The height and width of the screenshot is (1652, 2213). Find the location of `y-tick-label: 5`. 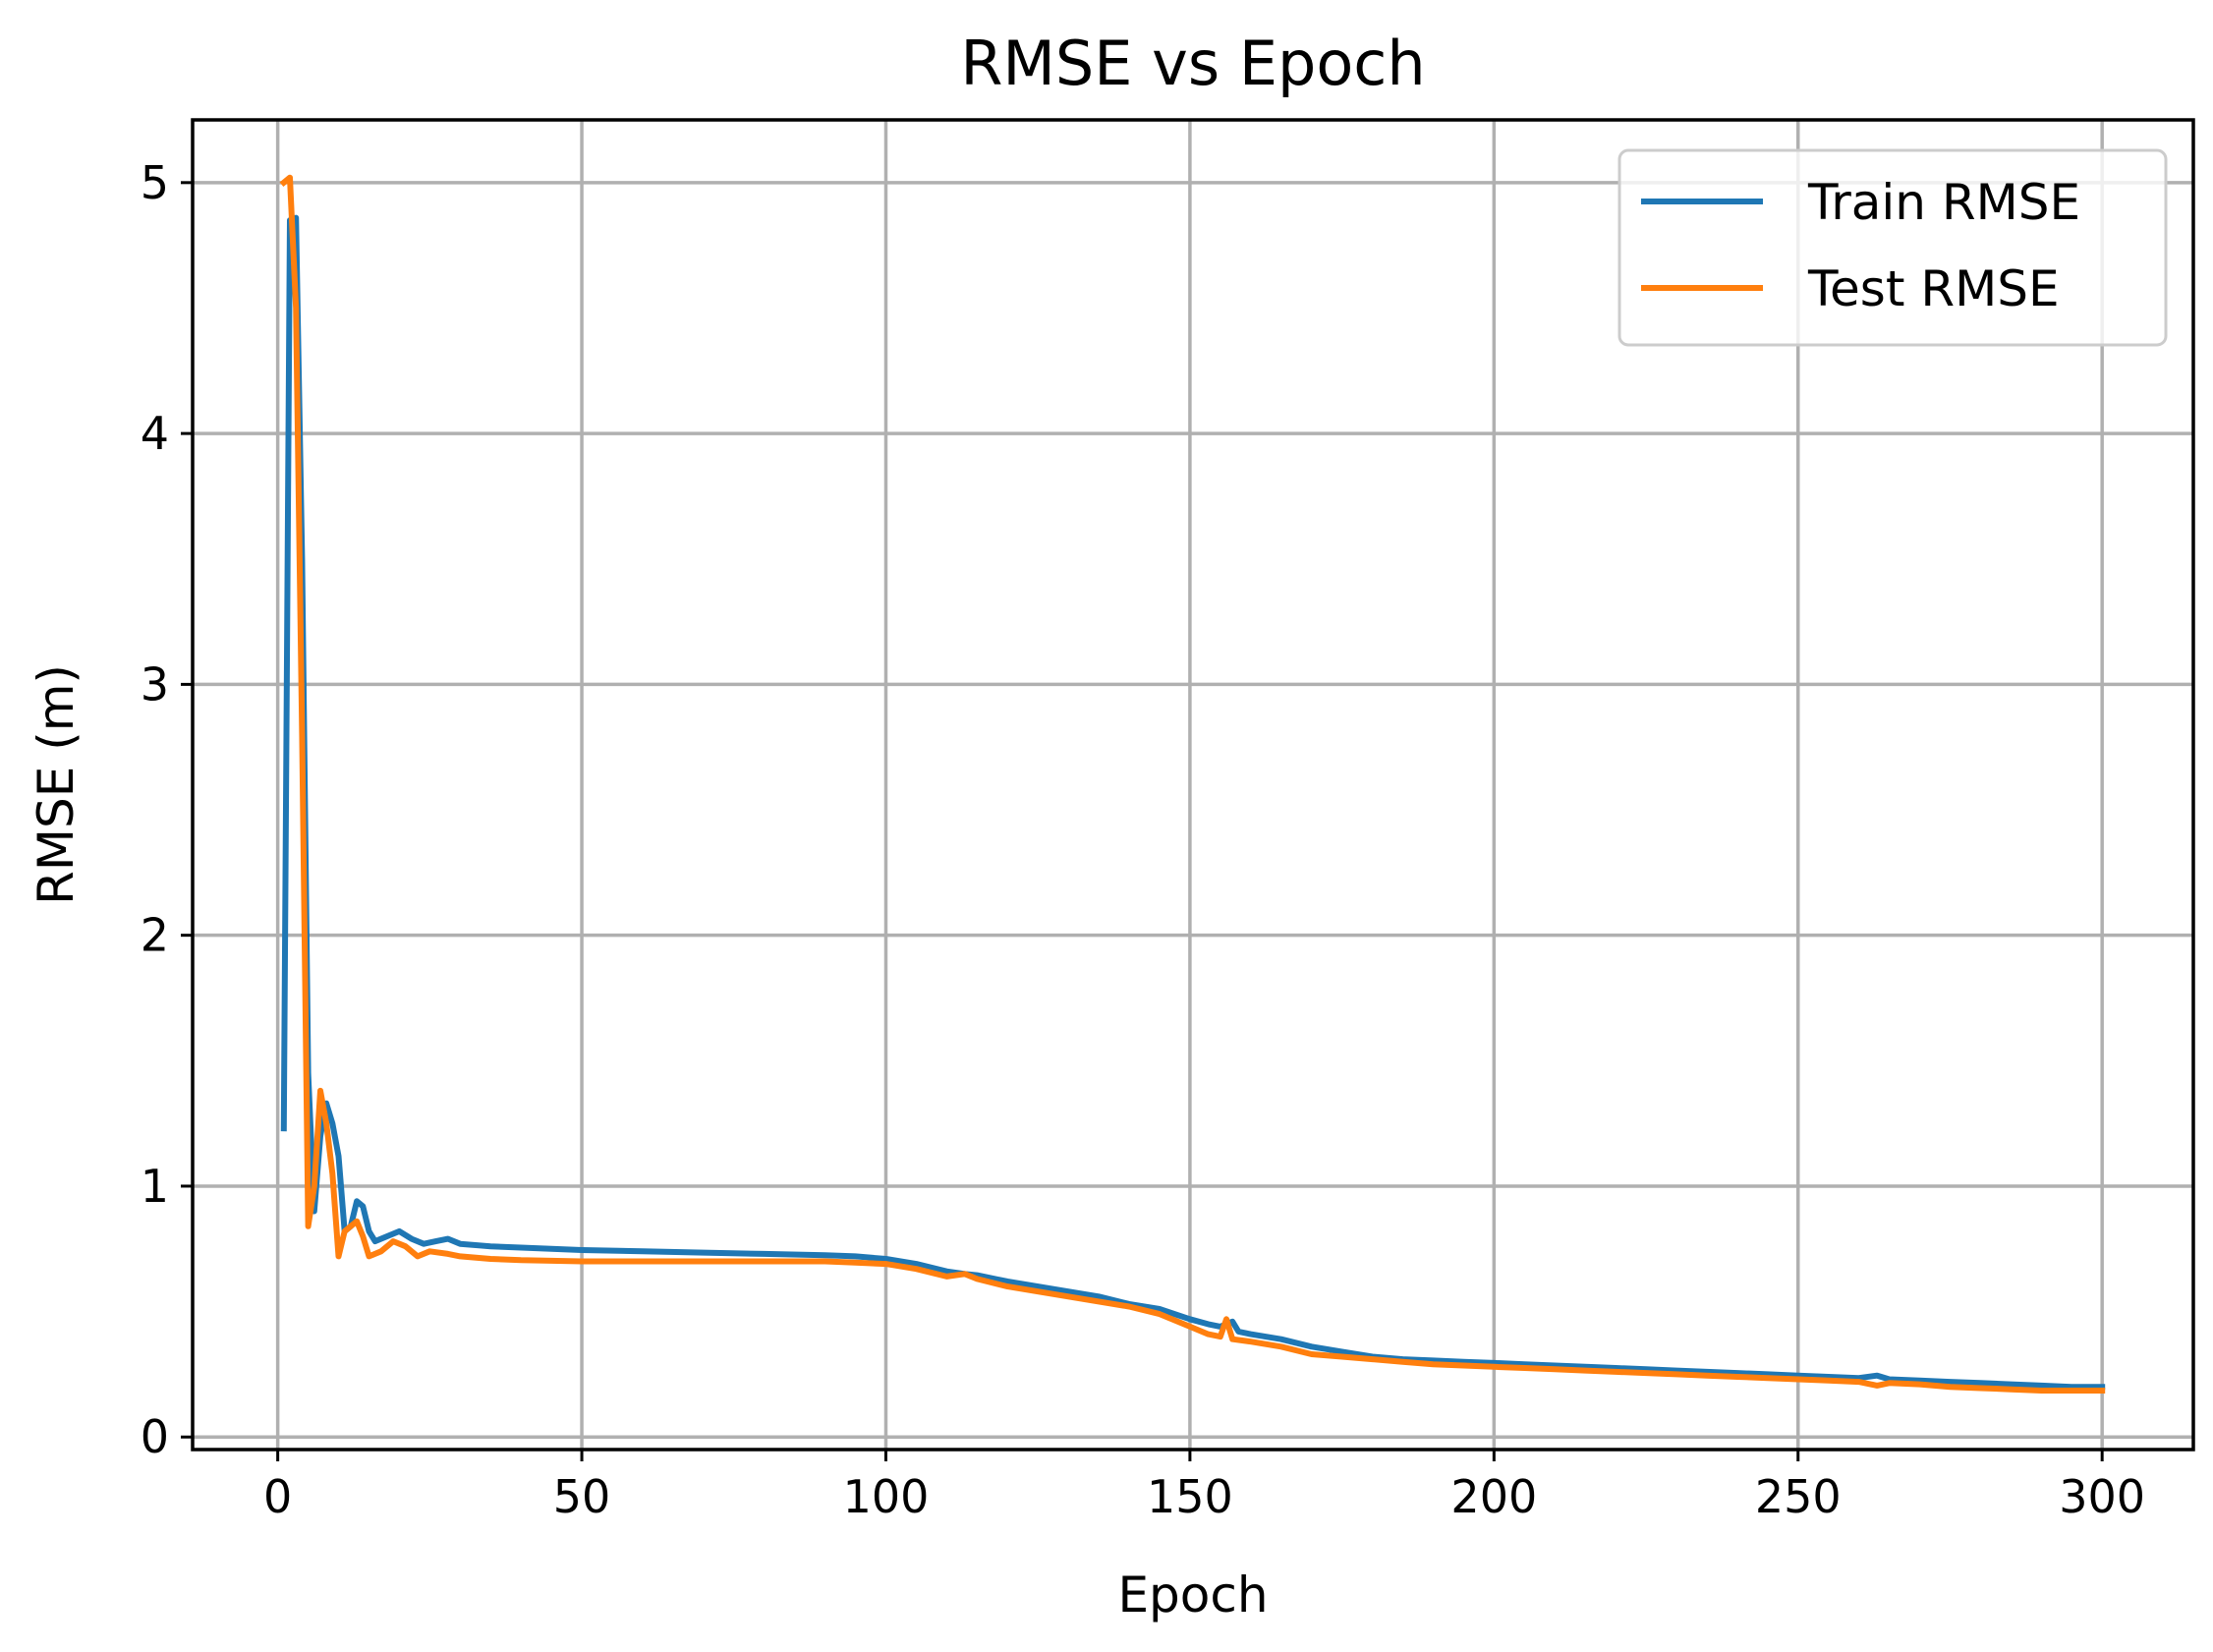

y-tick-label: 5 is located at coordinates (155, 182).